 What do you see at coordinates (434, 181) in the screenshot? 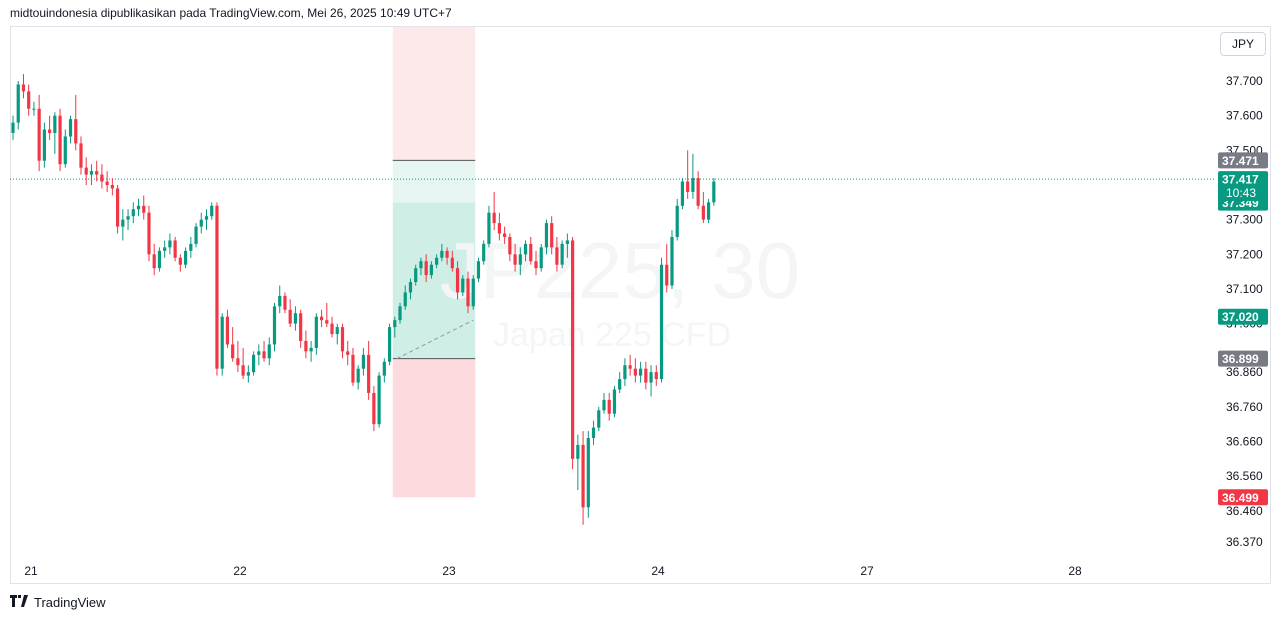
I see `position-target-zone` at bounding box center [434, 181].